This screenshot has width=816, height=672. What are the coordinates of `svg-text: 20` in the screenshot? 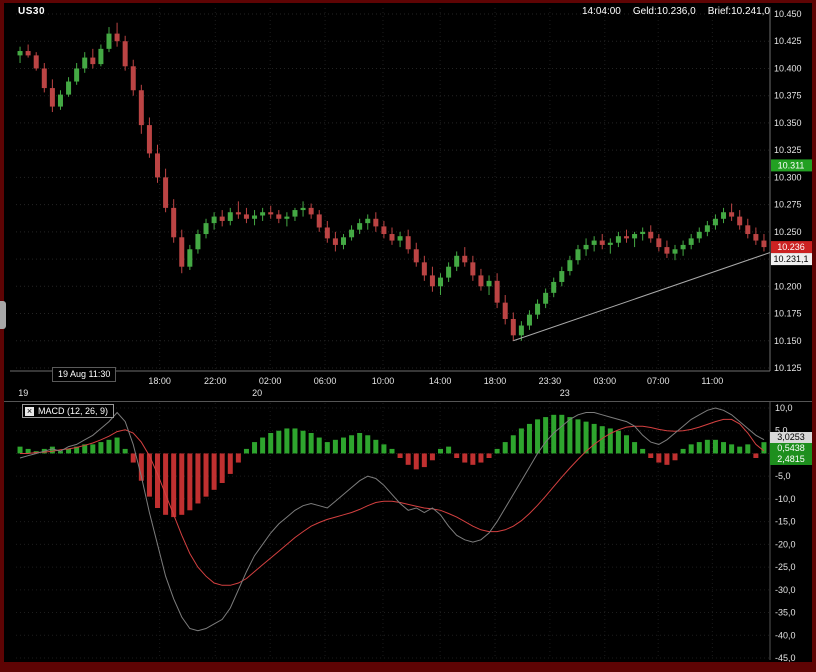 It's located at (257, 393).